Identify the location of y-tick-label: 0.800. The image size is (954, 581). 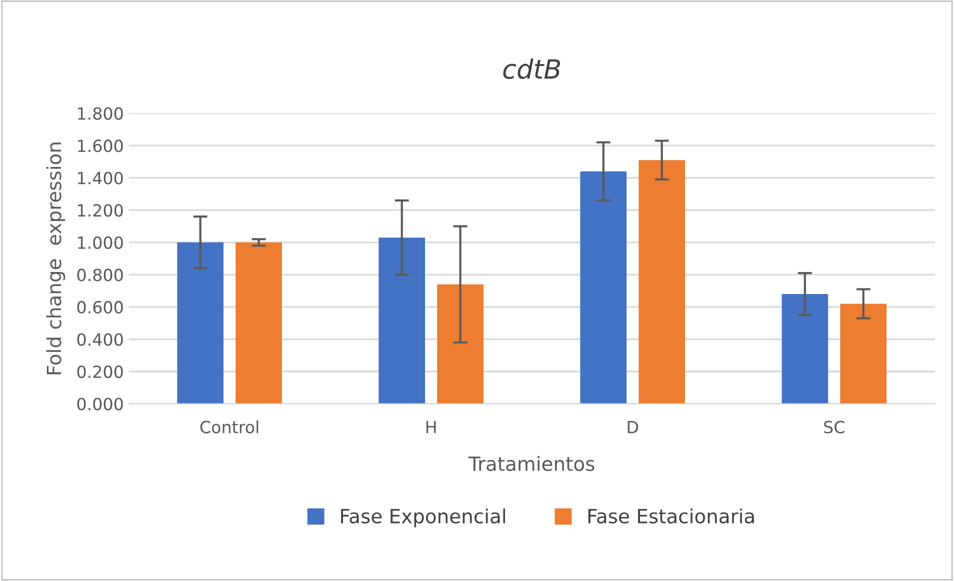
(100, 275).